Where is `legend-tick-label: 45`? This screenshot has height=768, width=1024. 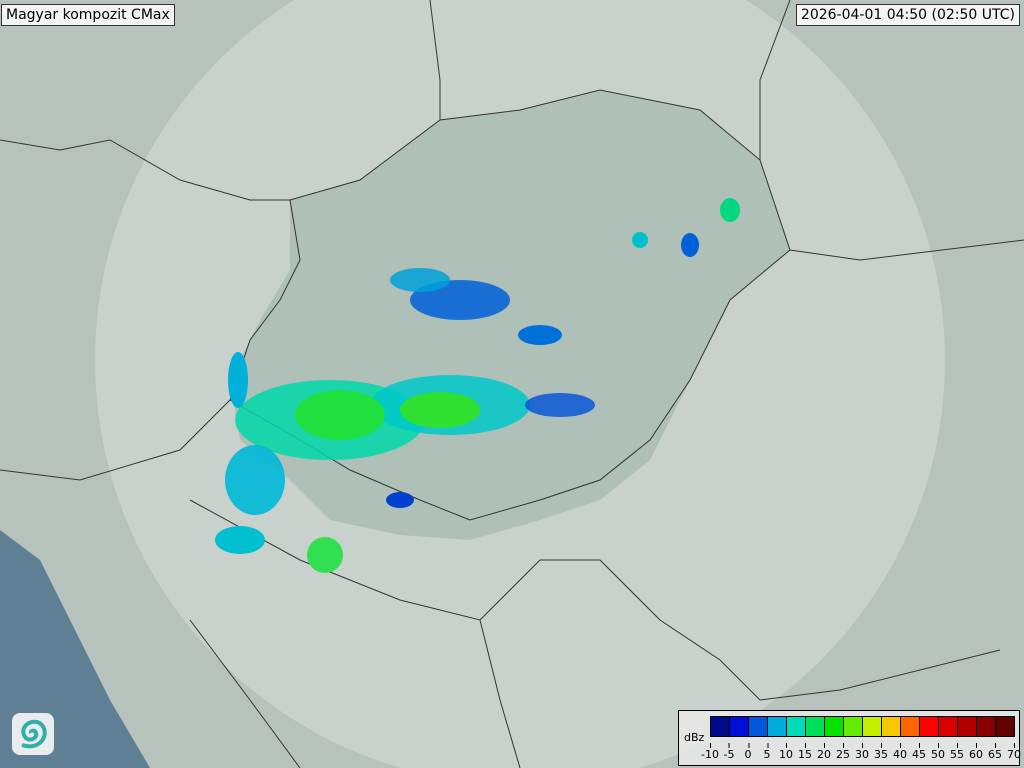
legend-tick-label: 45 is located at coordinates (919, 752).